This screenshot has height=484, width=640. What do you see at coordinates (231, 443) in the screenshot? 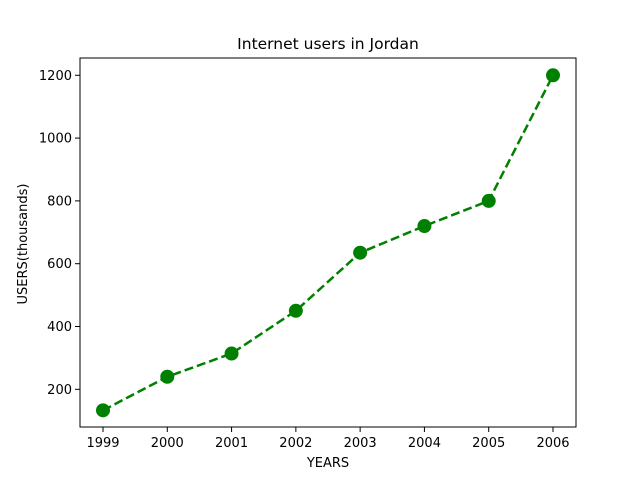
I see `x-tick-label: 2001` at bounding box center [231, 443].